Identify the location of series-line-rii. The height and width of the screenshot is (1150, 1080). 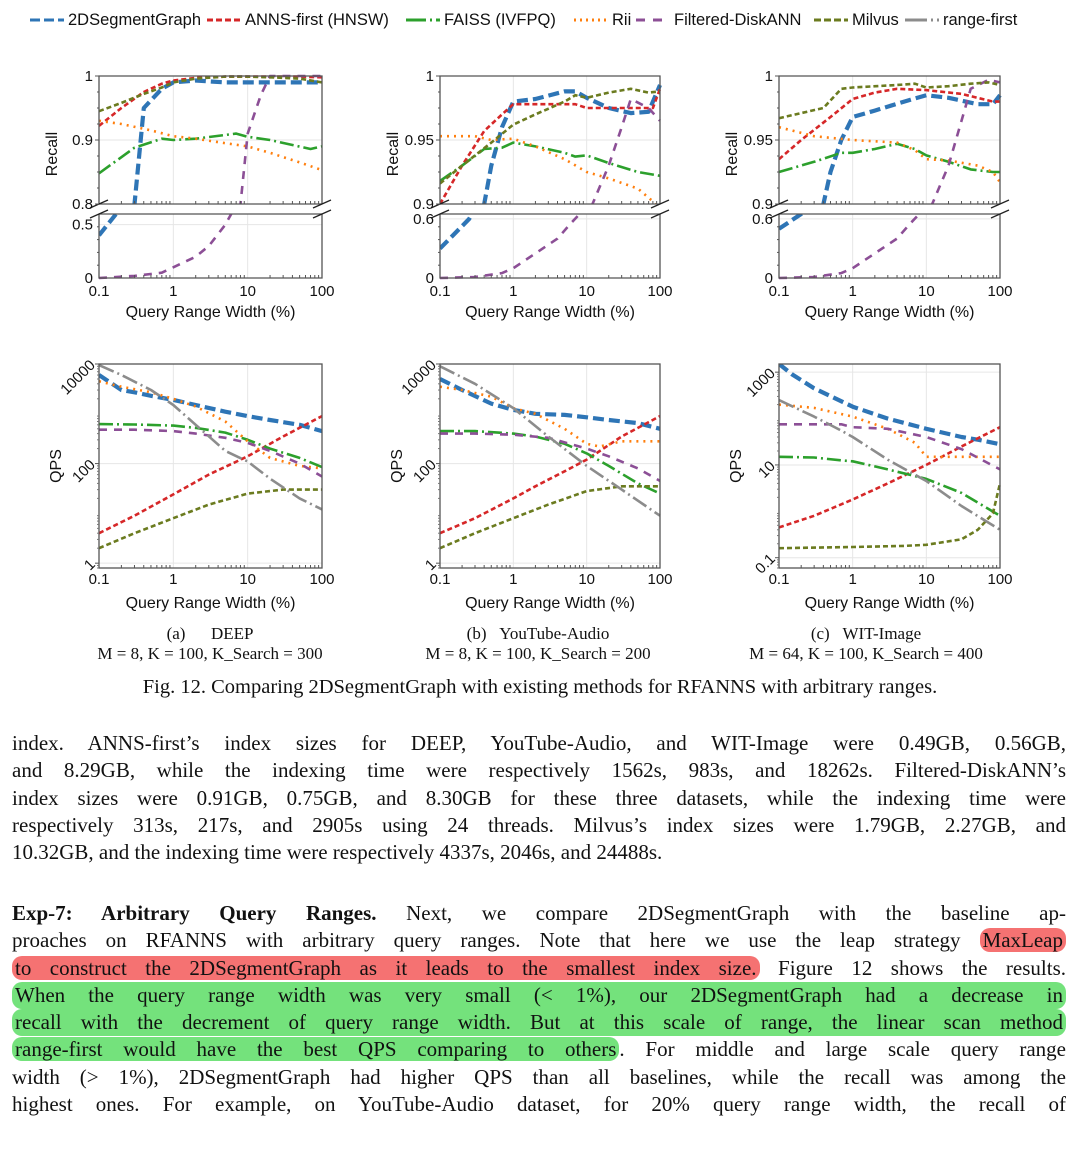
(889, 431).